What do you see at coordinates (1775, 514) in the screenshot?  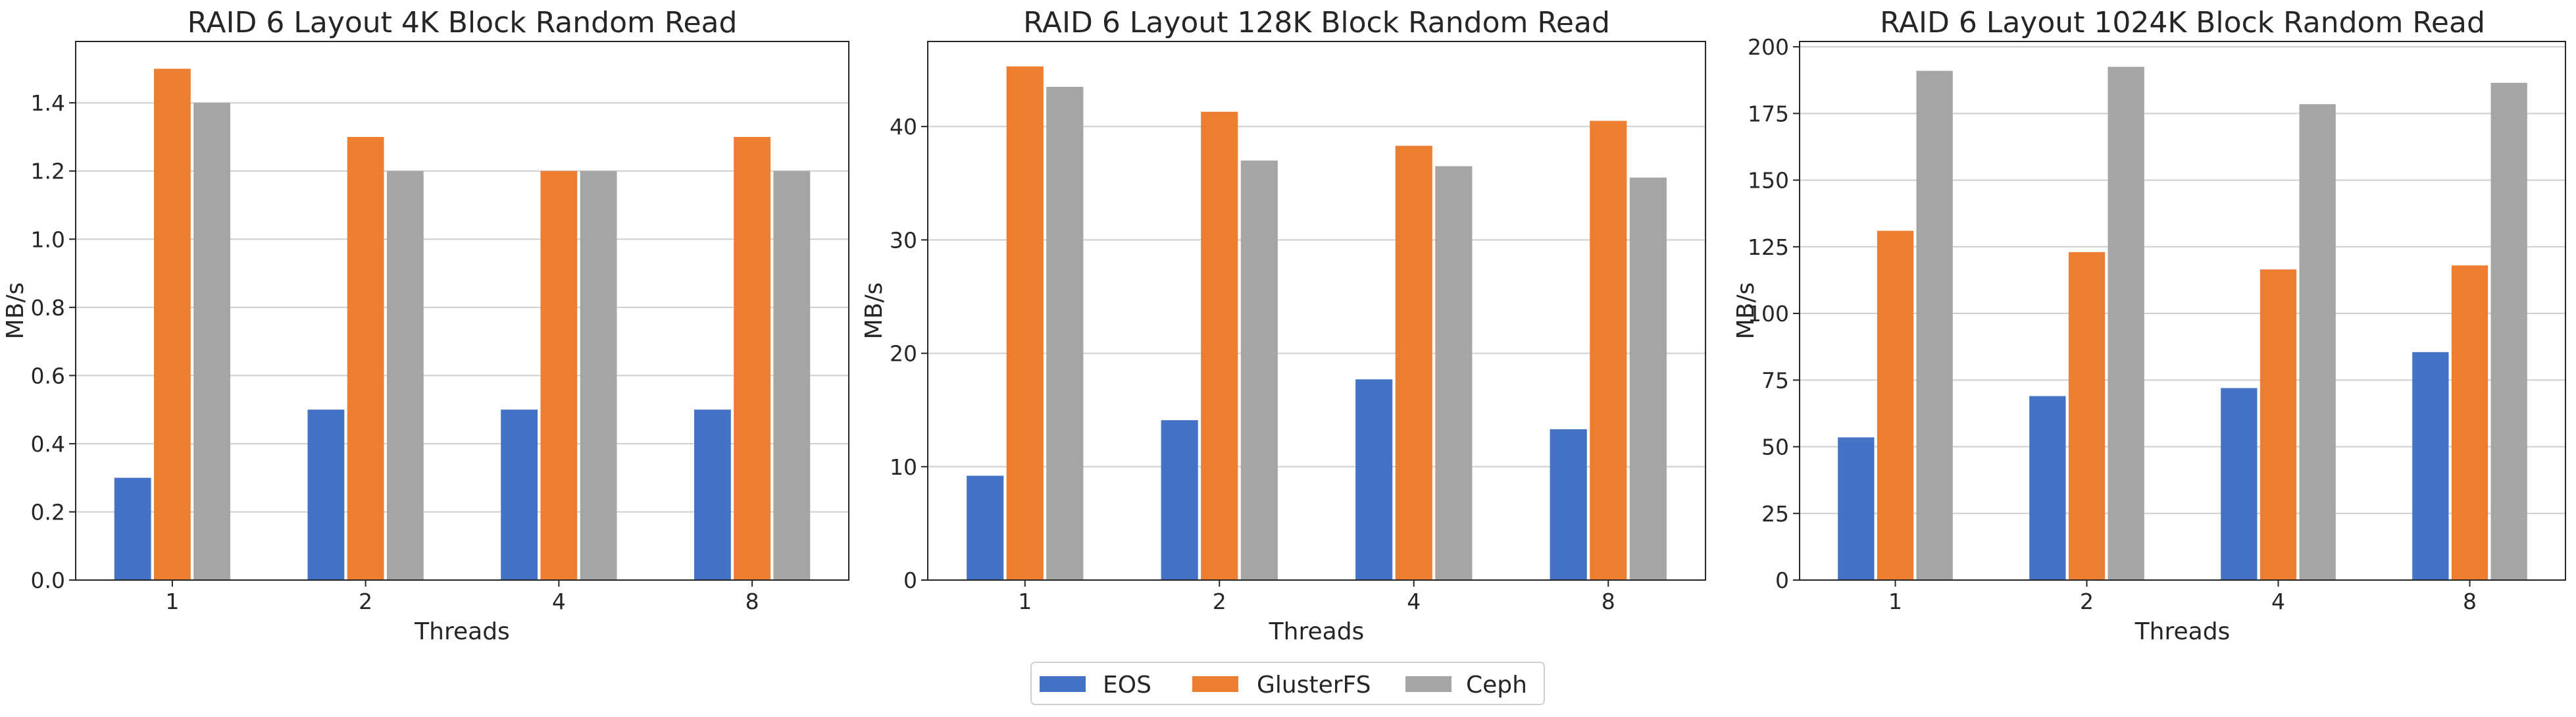 I see `y-tick-label: 25` at bounding box center [1775, 514].